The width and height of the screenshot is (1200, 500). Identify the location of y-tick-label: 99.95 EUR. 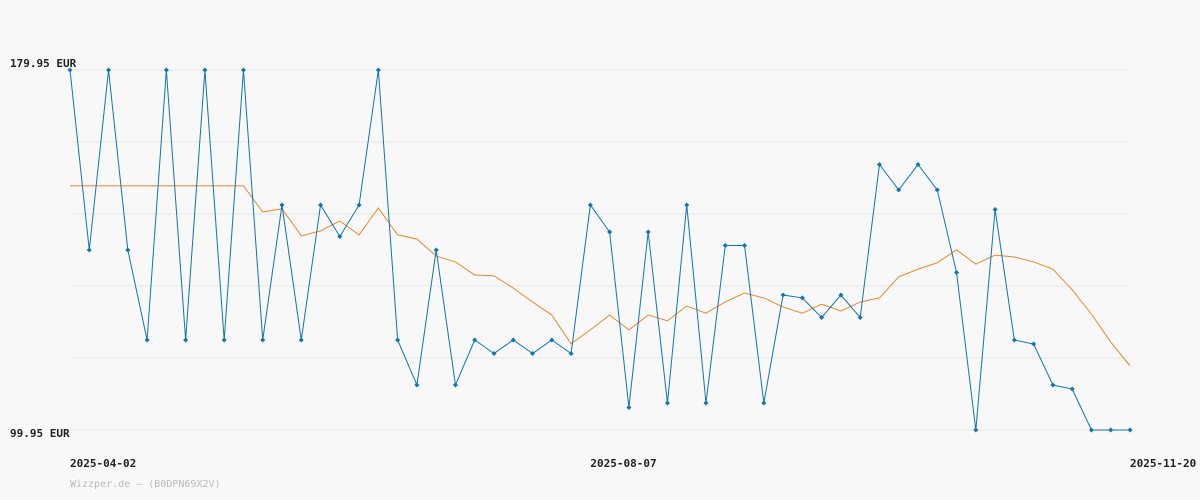
(40, 433).